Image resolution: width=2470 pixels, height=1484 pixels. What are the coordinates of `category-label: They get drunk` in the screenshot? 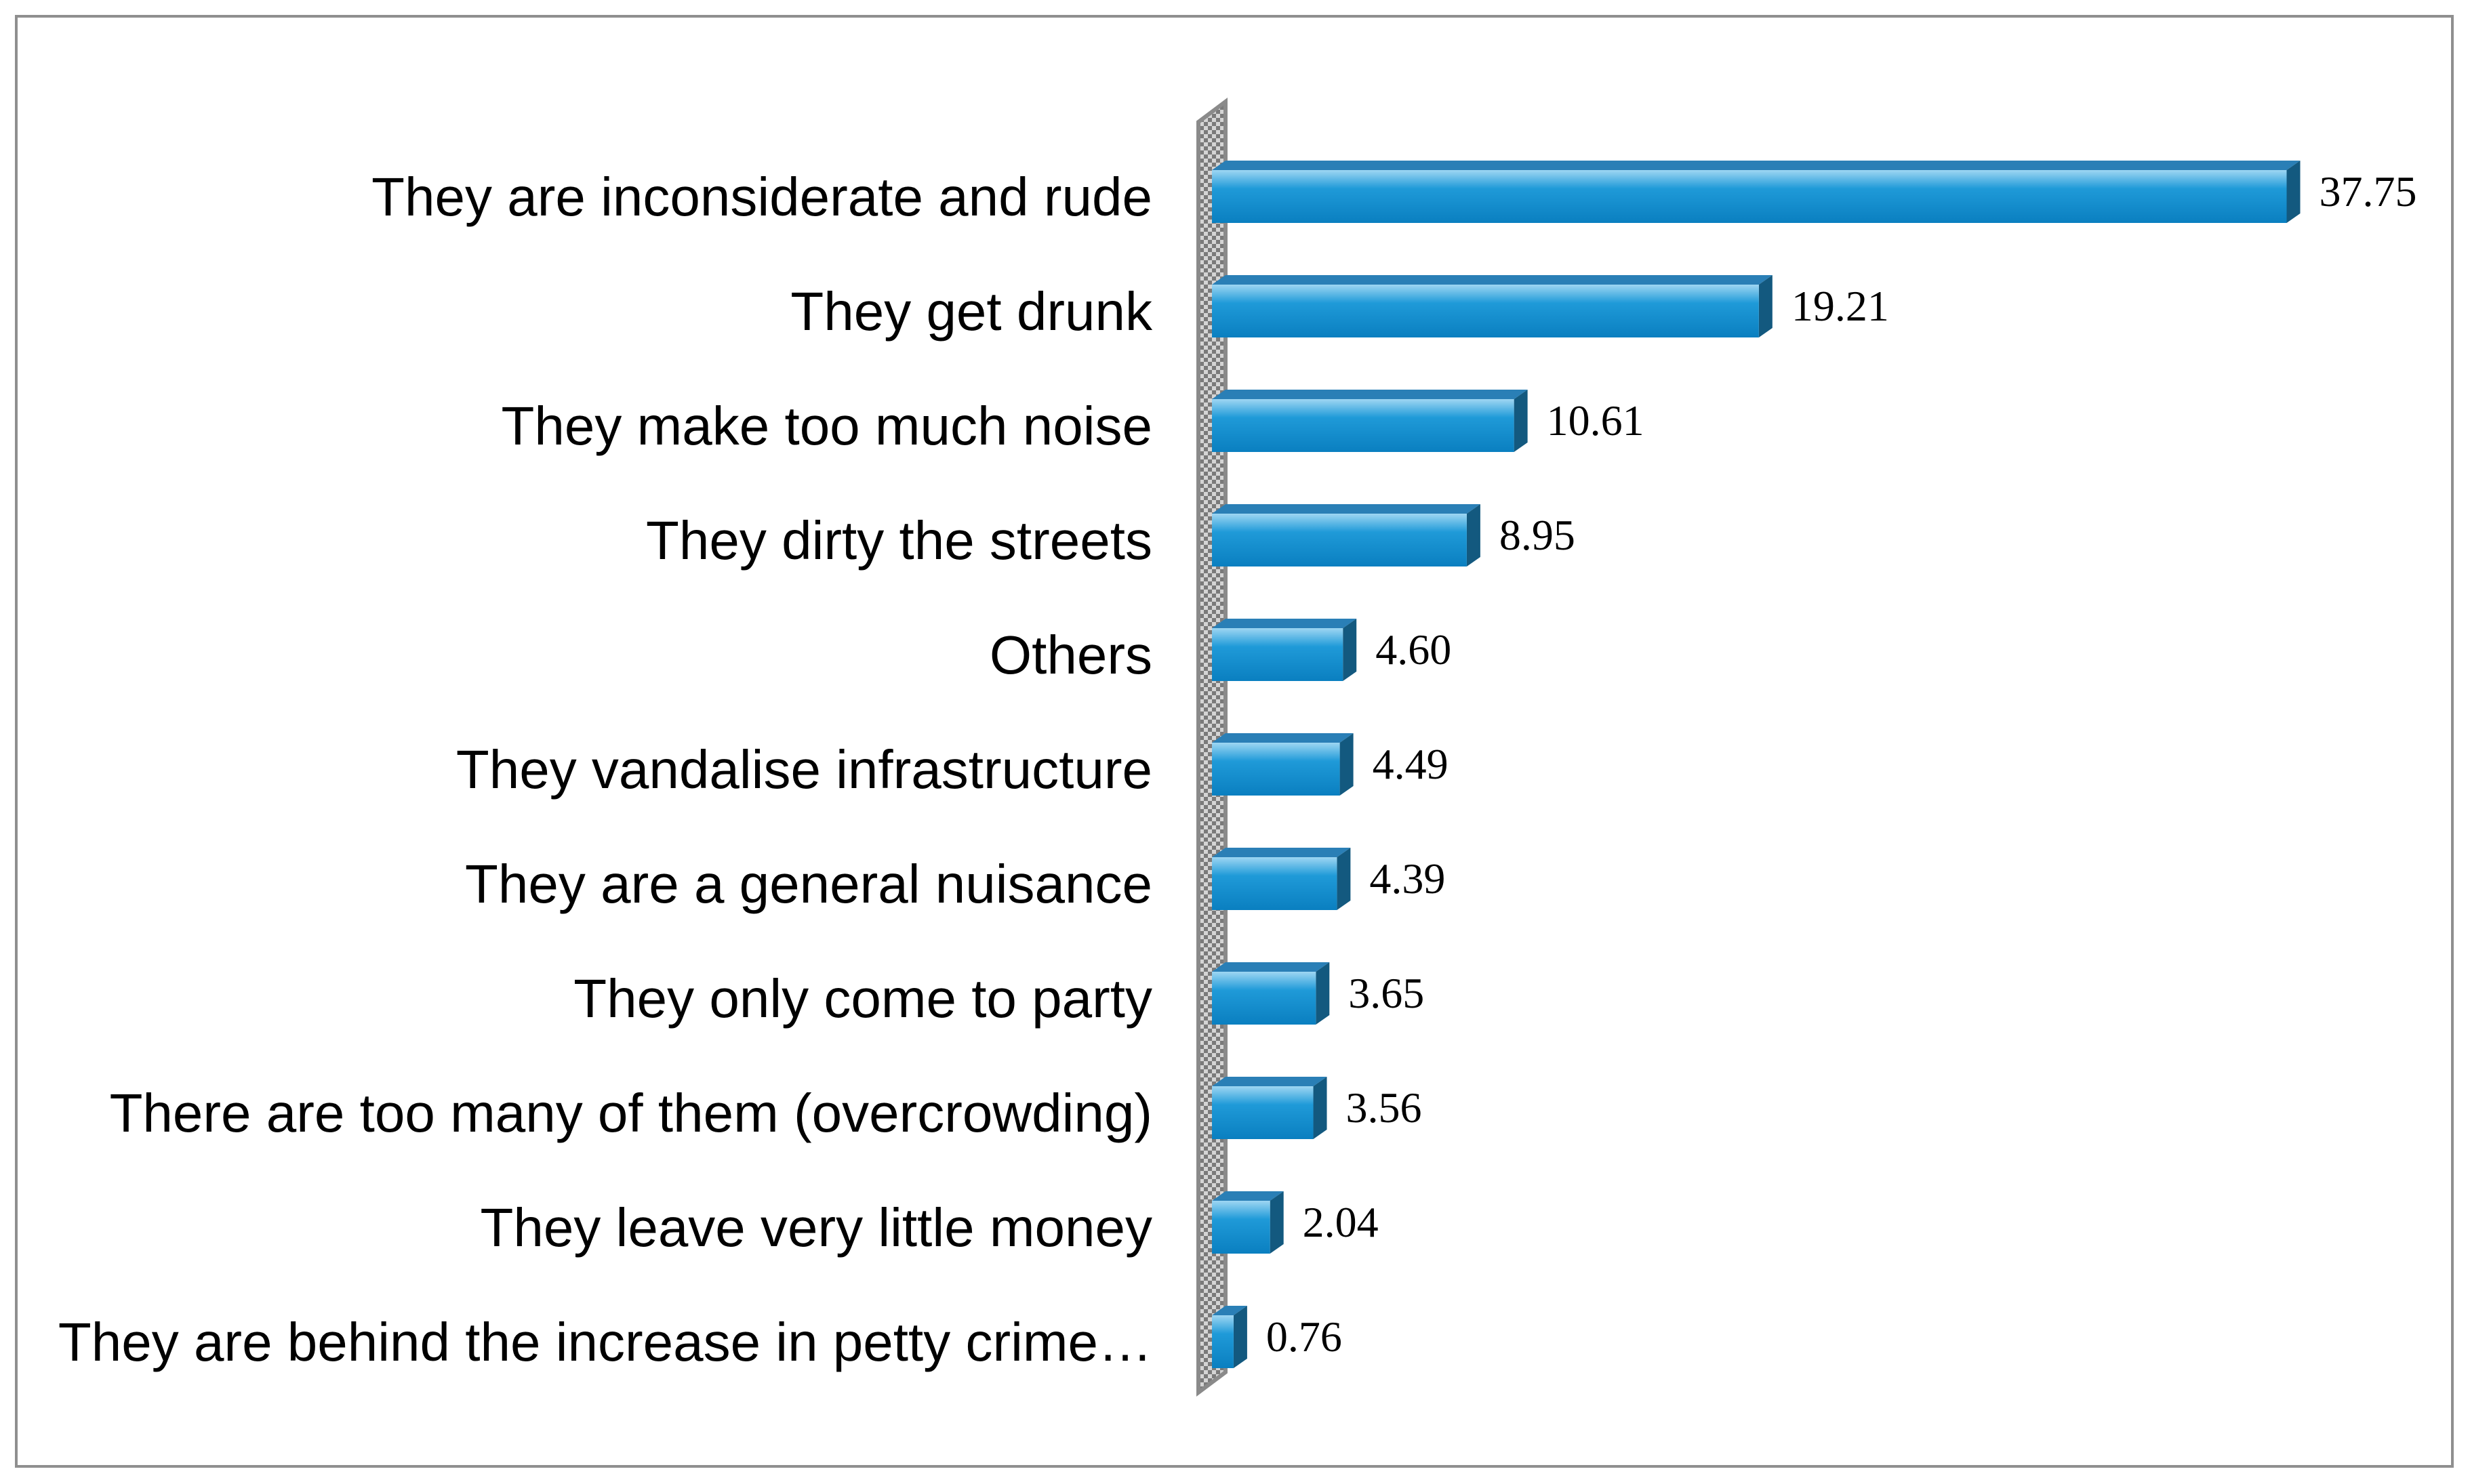 It's located at (971, 311).